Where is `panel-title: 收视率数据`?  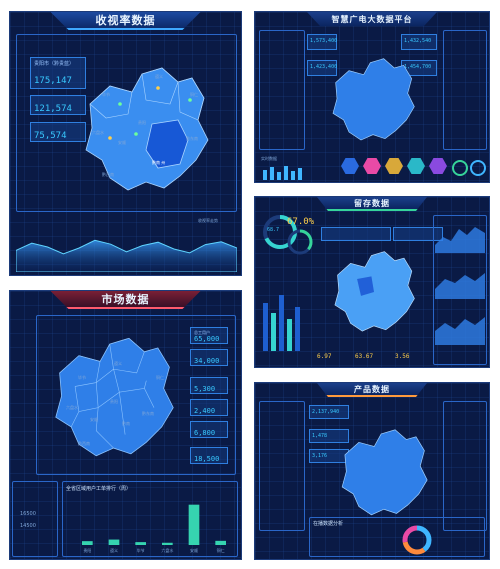
panel-title: 收视率数据 is located at coordinates (125, 21).